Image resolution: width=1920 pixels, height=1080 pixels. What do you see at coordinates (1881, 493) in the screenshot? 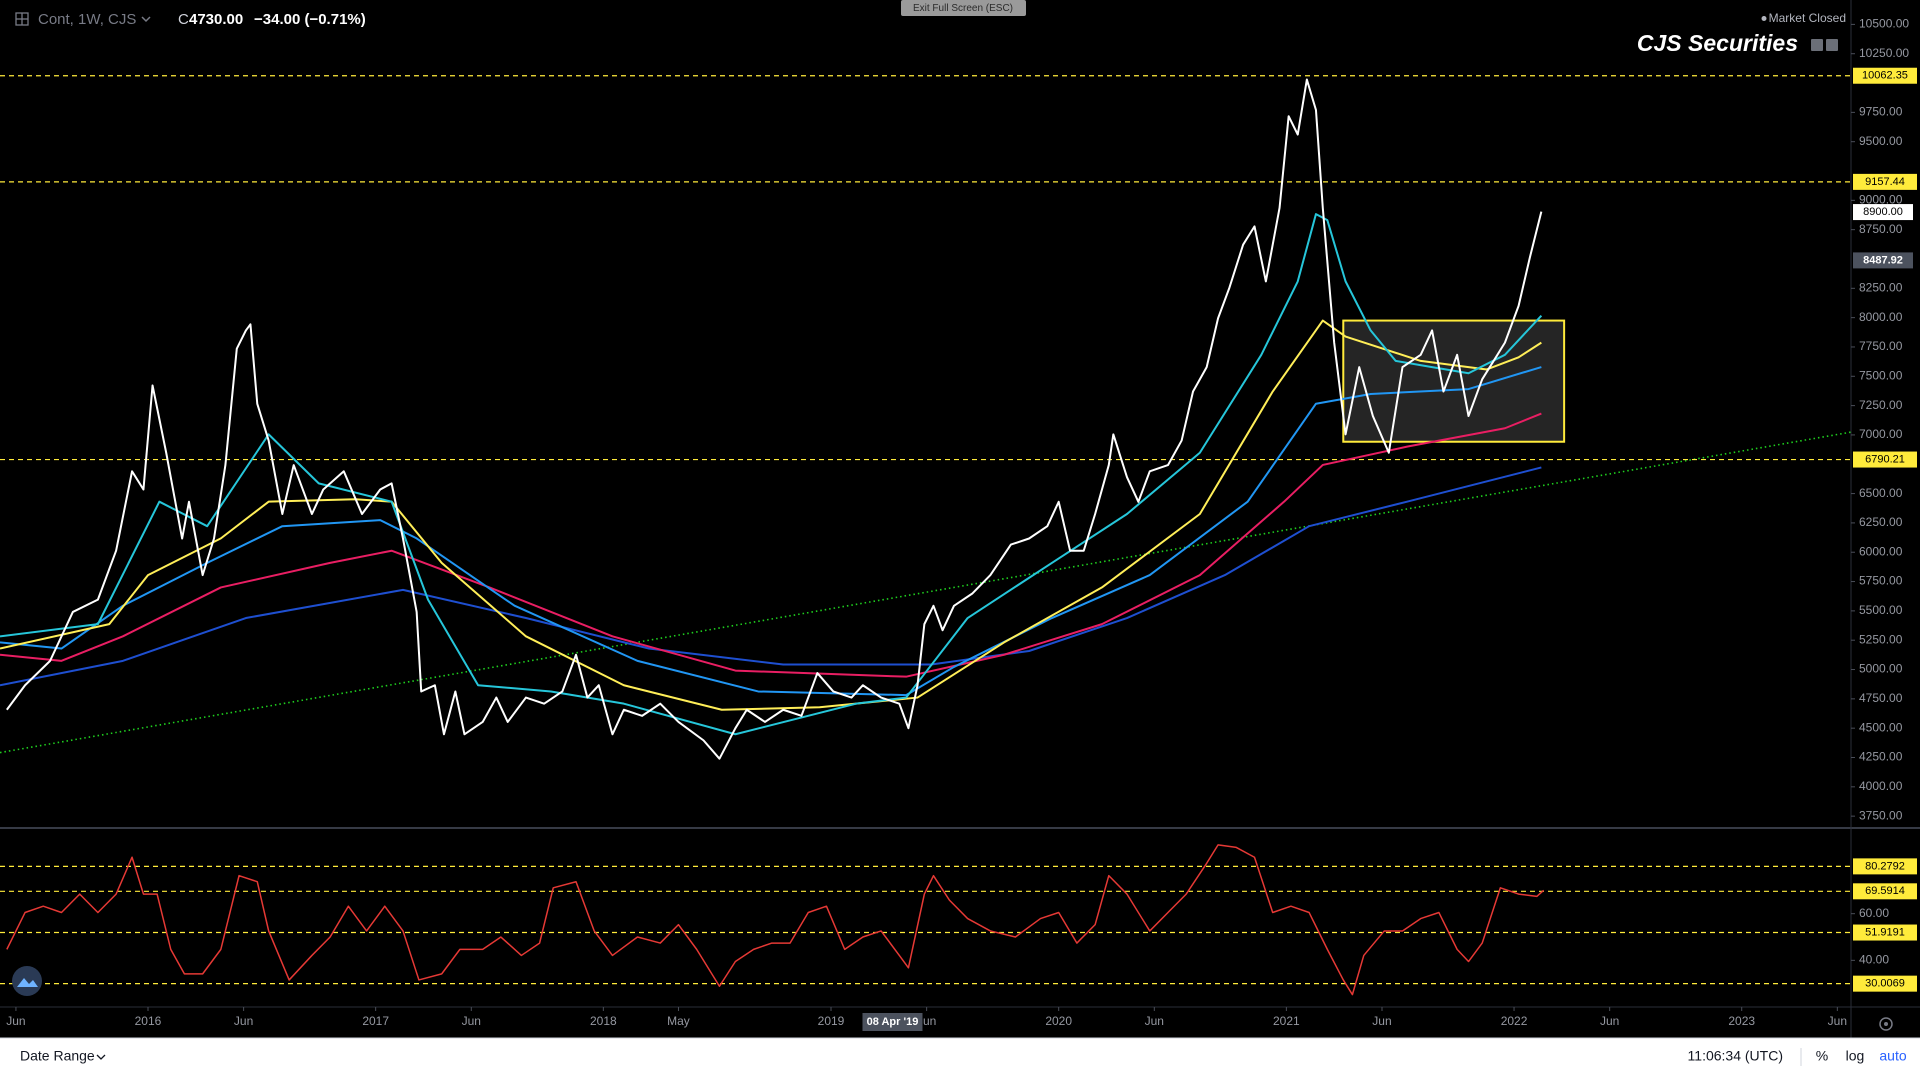
I see `y-tick-label: 6500.00` at bounding box center [1881, 493].